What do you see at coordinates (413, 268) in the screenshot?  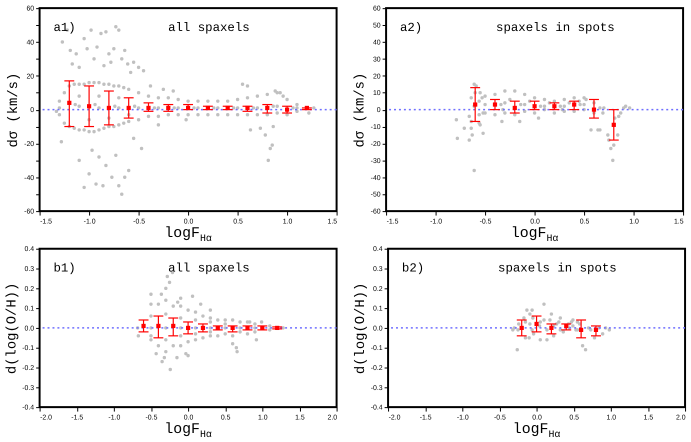 I see `annotation: b2)` at bounding box center [413, 268].